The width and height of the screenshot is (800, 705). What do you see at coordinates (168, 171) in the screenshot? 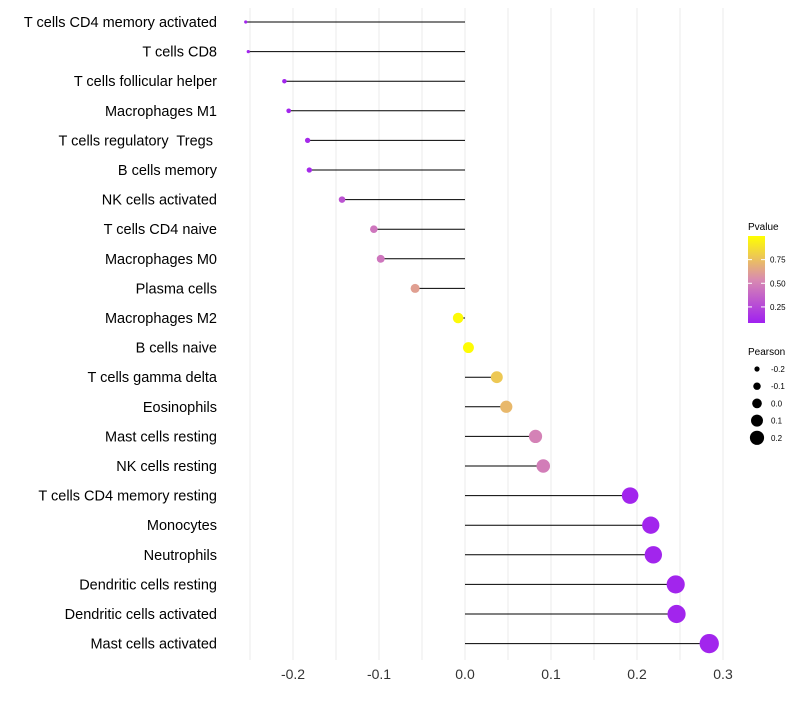
I see `y-tick-label: B cells memory` at bounding box center [168, 171].